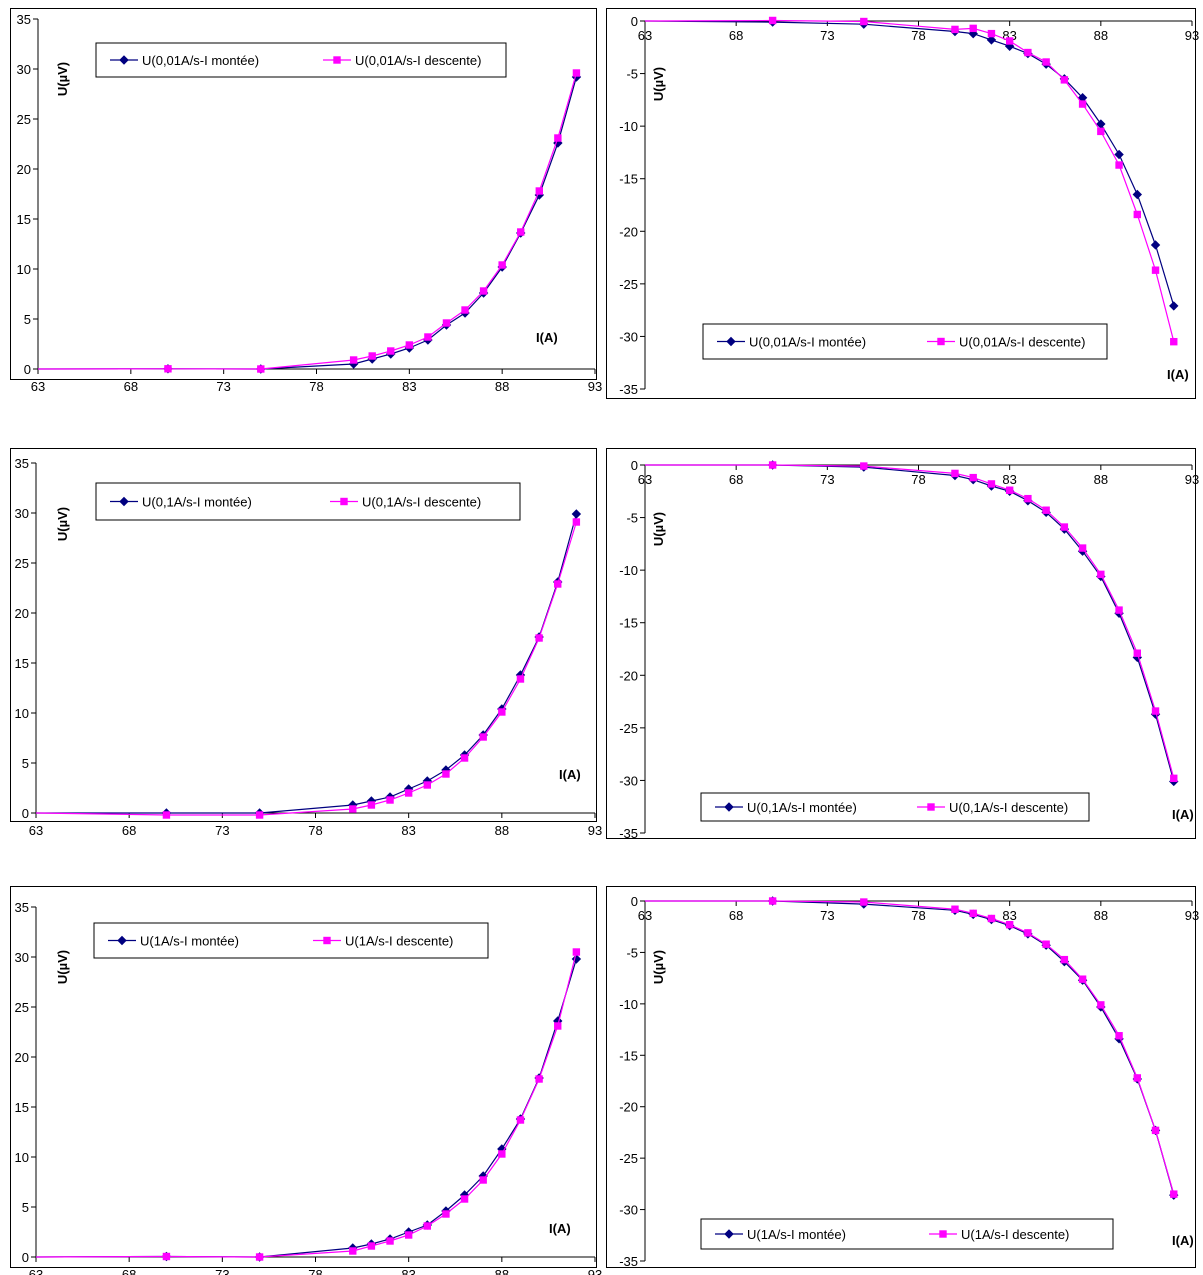  Describe the element at coordinates (628, 1107) in the screenshot. I see `y-tick-label: -20` at that location.